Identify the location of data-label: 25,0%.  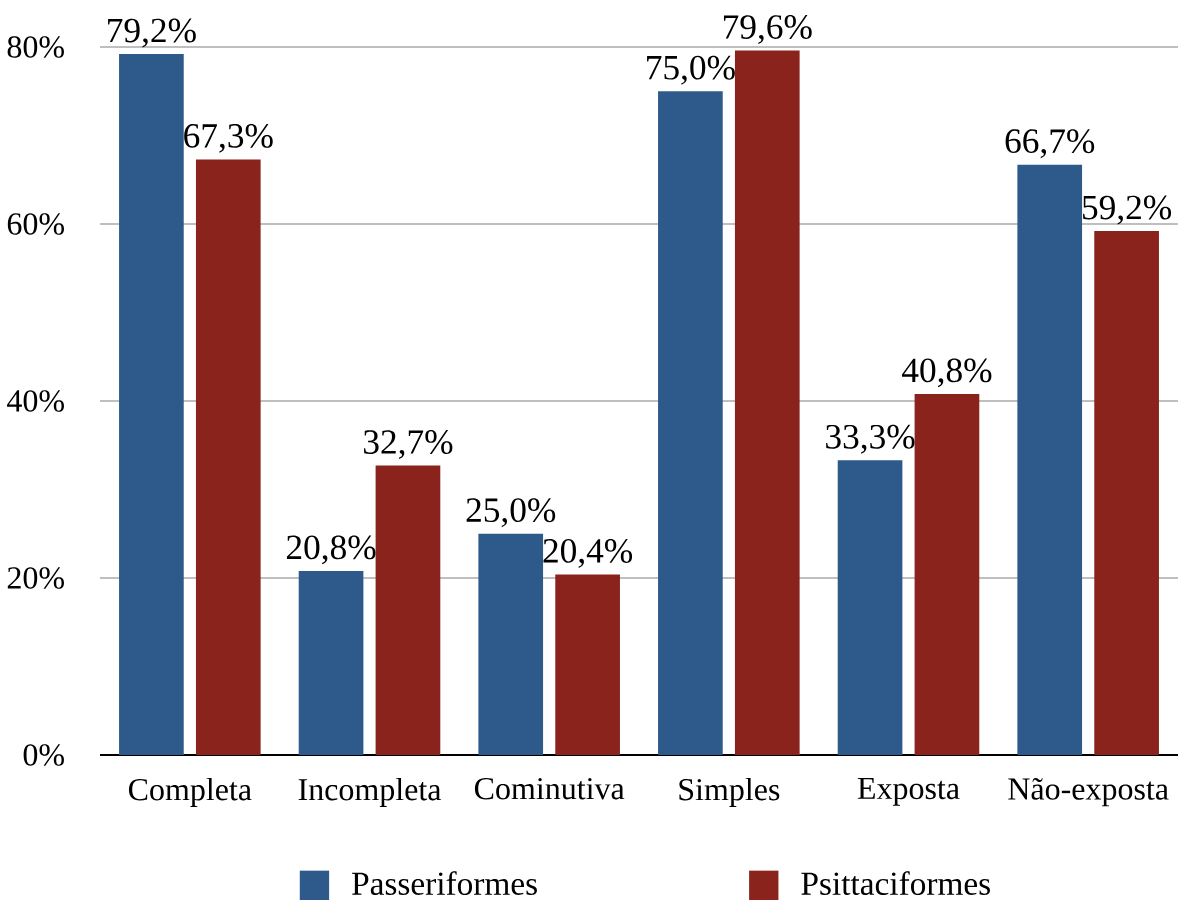
(511, 513).